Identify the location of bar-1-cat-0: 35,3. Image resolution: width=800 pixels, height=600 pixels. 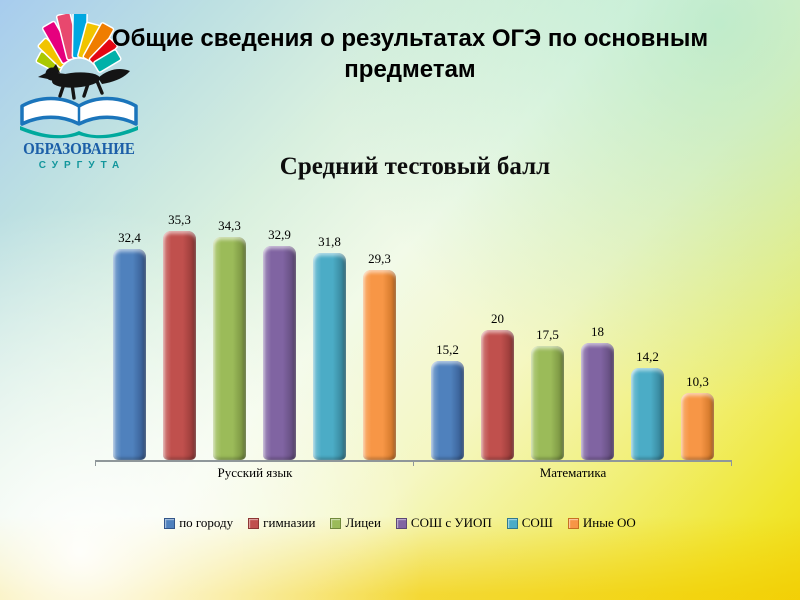
(179, 336).